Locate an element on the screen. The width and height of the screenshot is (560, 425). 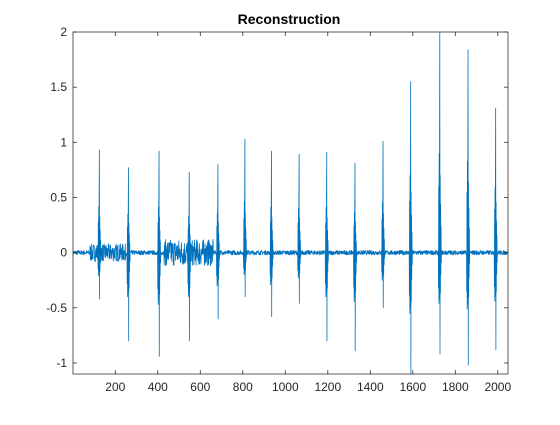
x-tick-label: 1400 is located at coordinates (370, 387).